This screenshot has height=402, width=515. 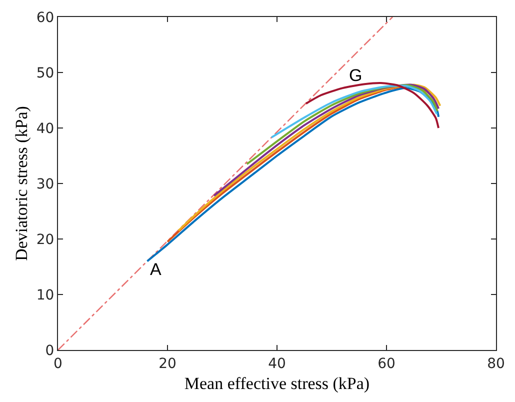 What do you see at coordinates (167, 364) in the screenshot?
I see `x-tick-label: 20` at bounding box center [167, 364].